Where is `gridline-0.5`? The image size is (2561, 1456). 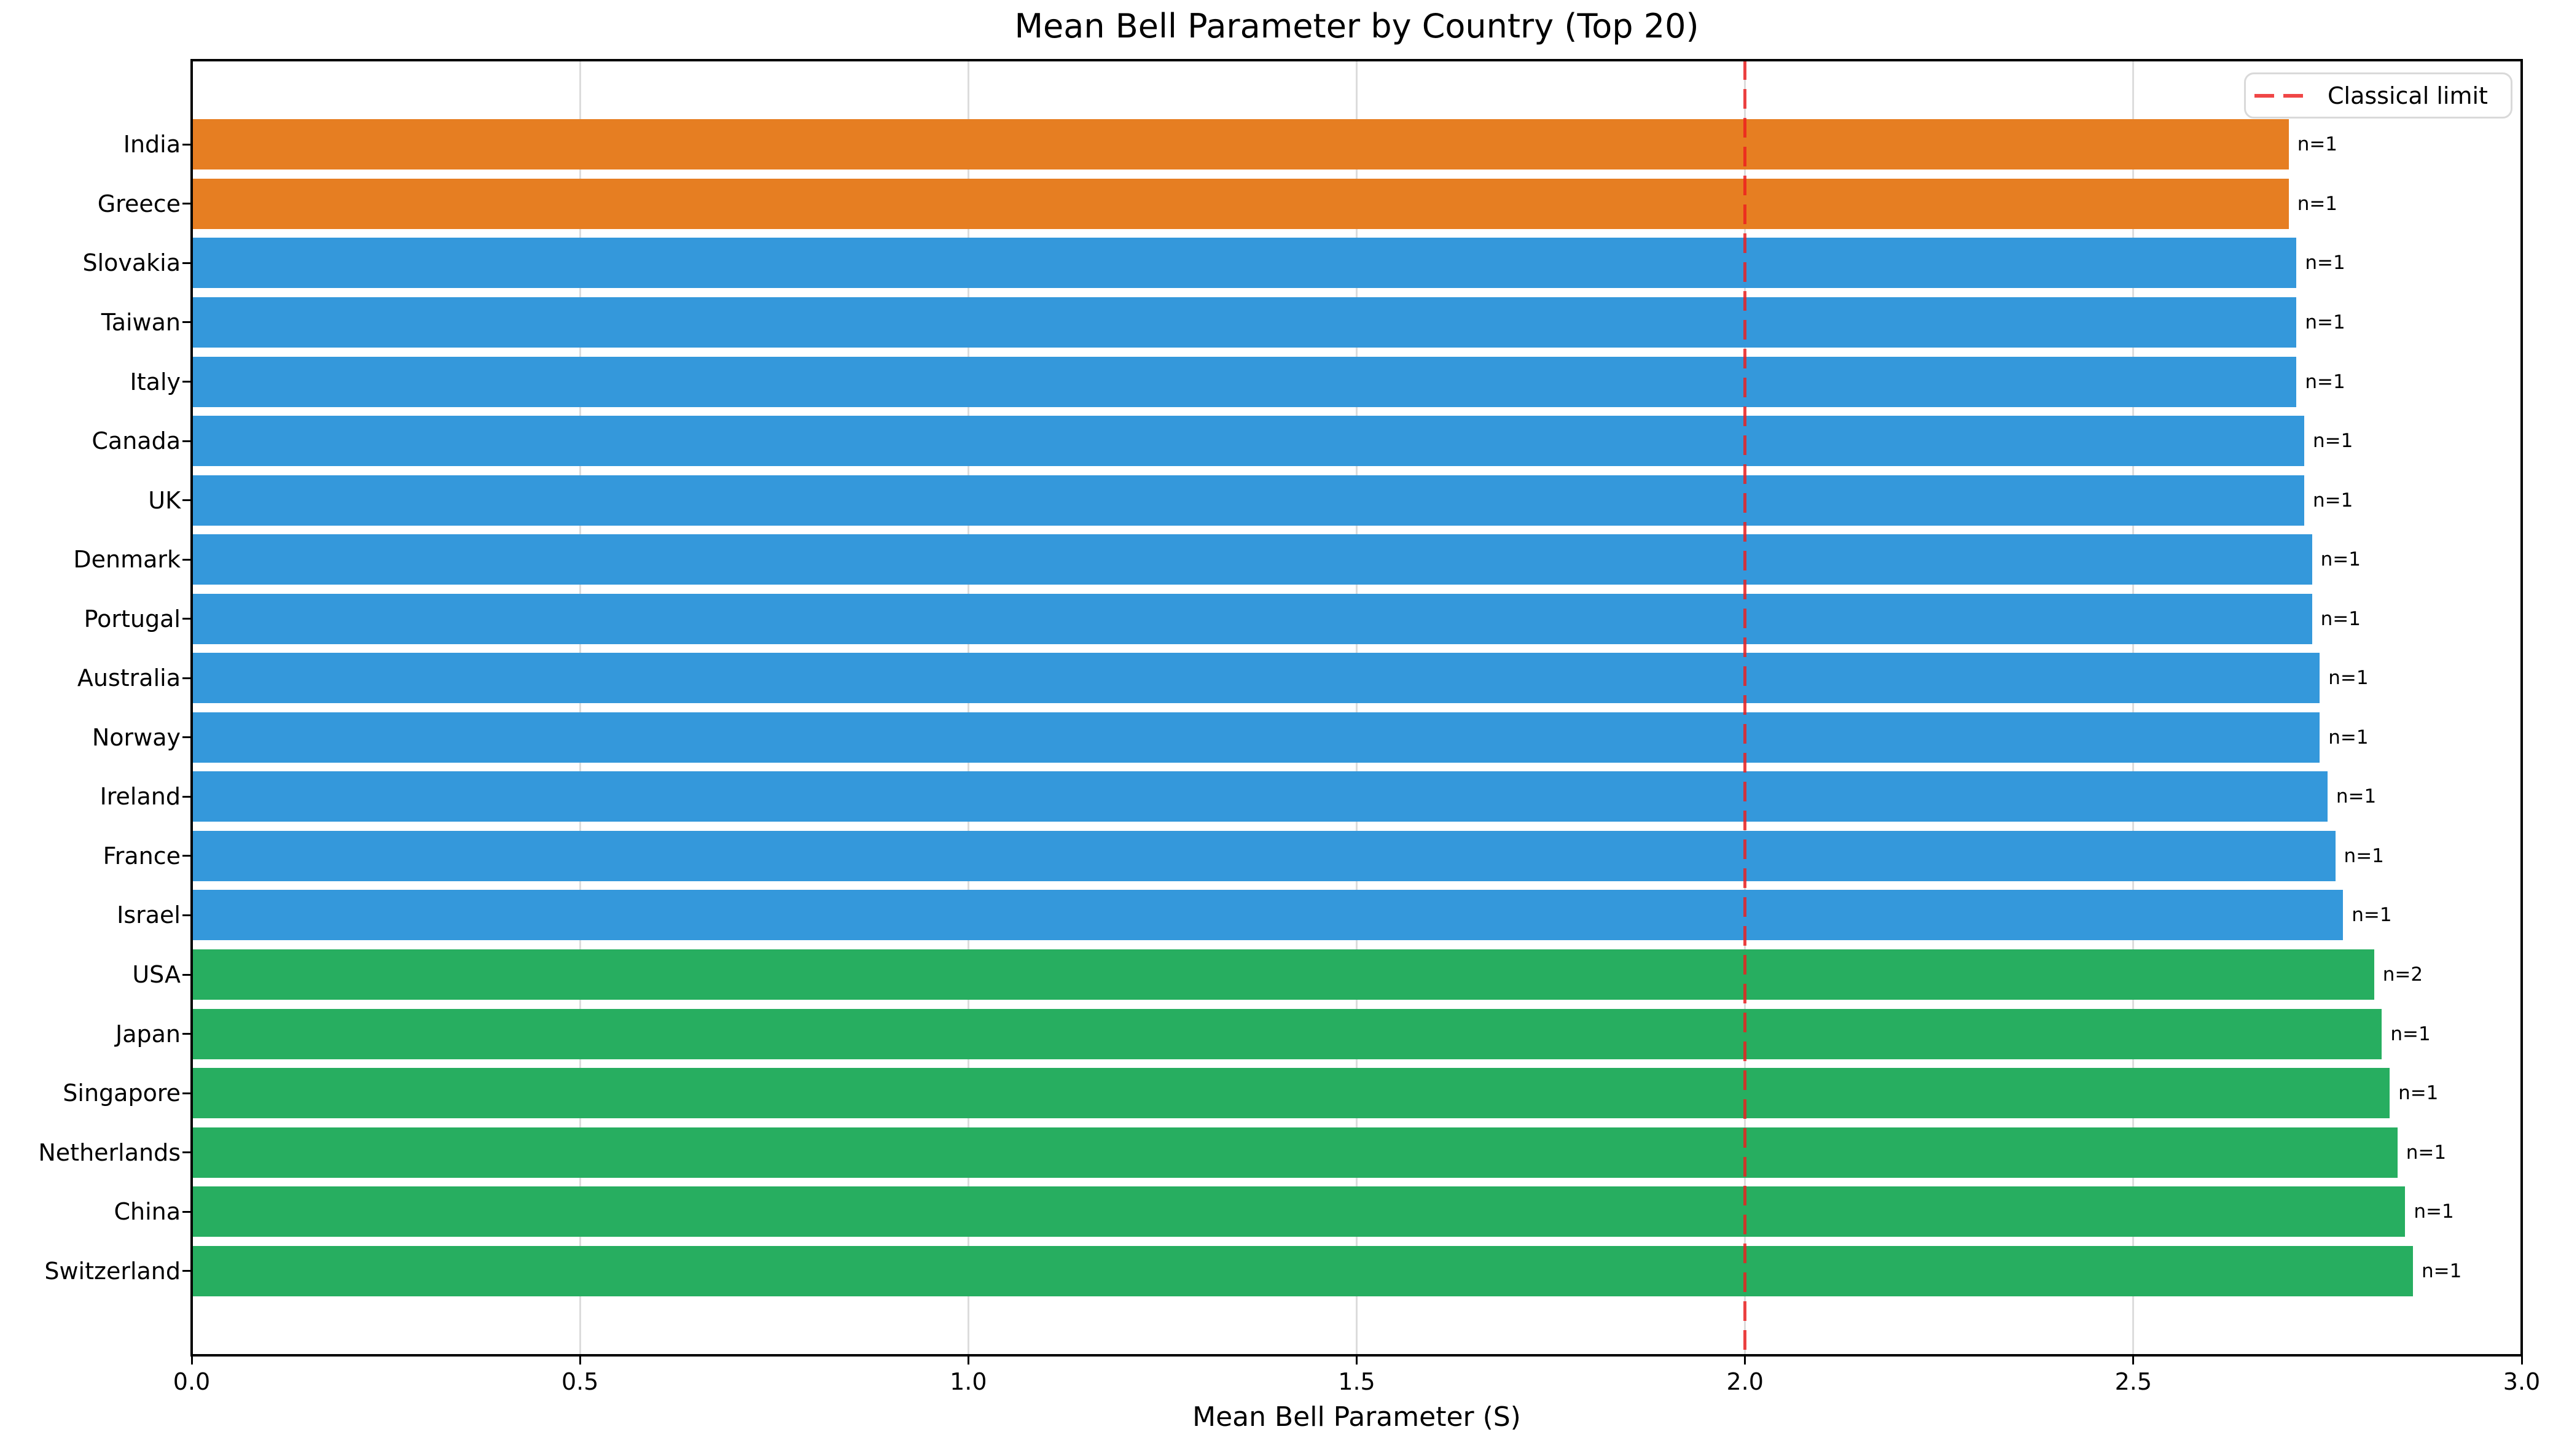
gridline-0.5 is located at coordinates (580, 707).